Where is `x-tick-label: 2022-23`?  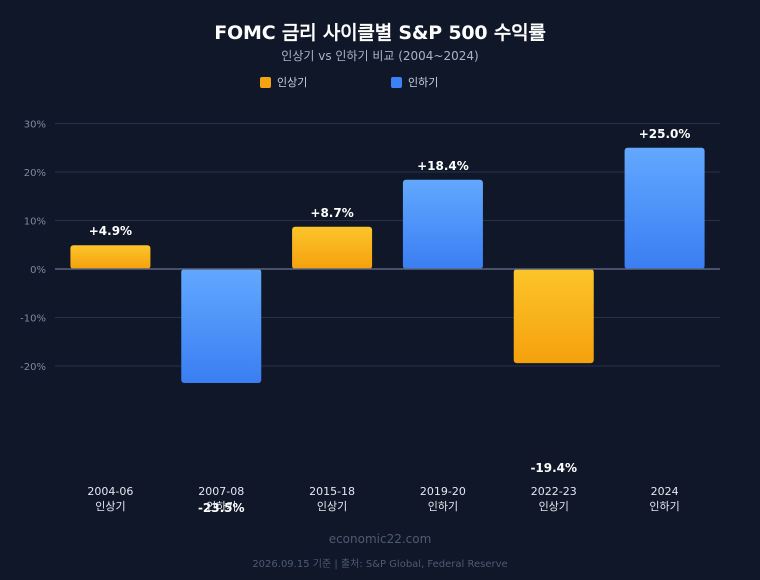 x-tick-label: 2022-23 is located at coordinates (554, 491).